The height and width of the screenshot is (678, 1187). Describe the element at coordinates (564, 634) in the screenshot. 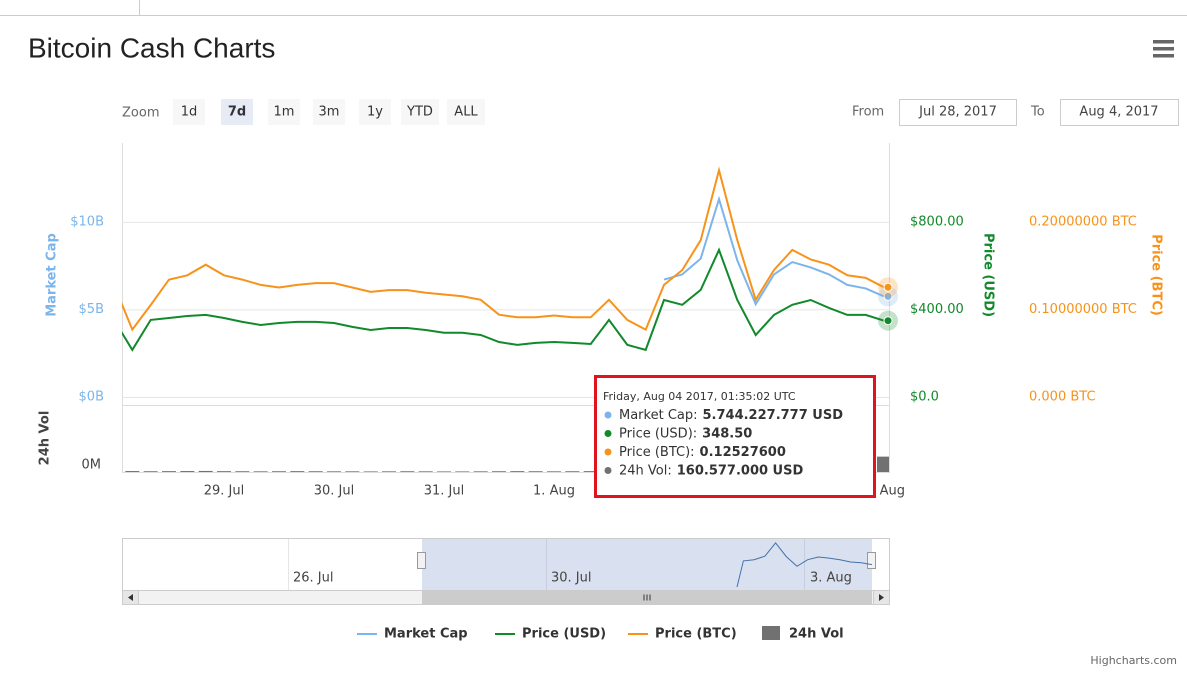

I see `legend-label: Price (USD)` at that location.